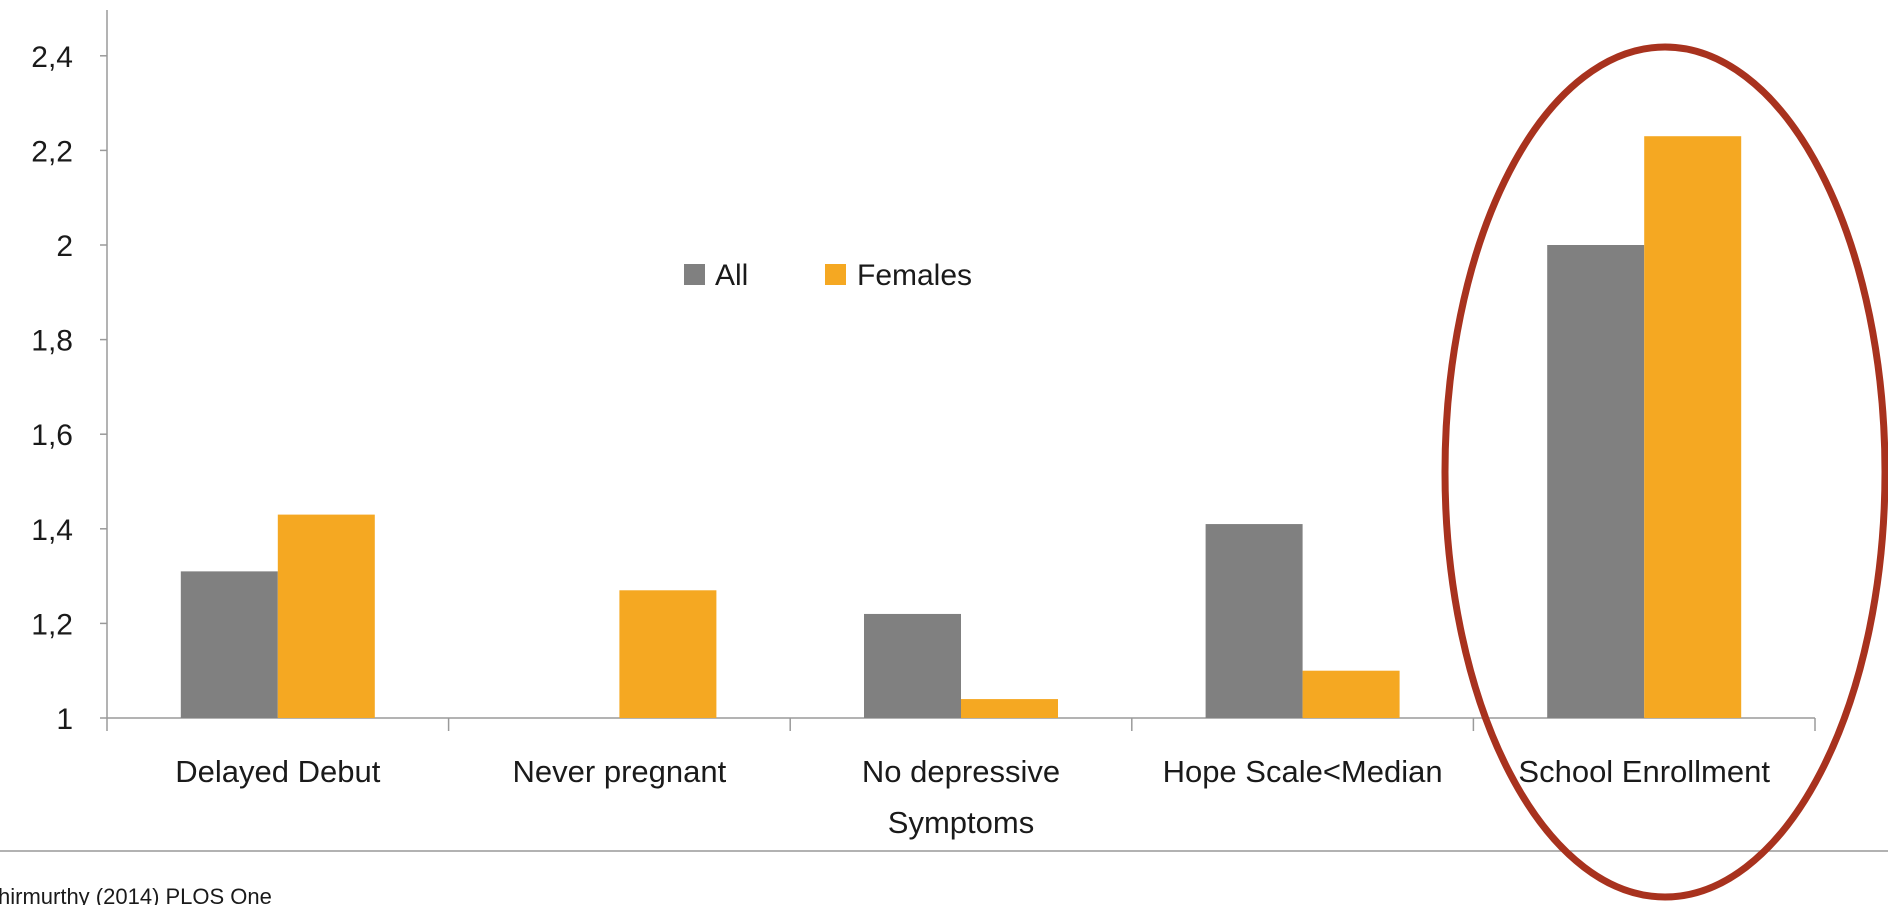 The height and width of the screenshot is (905, 1888). I want to click on y-tick-label: 1,2, so click(52, 624).